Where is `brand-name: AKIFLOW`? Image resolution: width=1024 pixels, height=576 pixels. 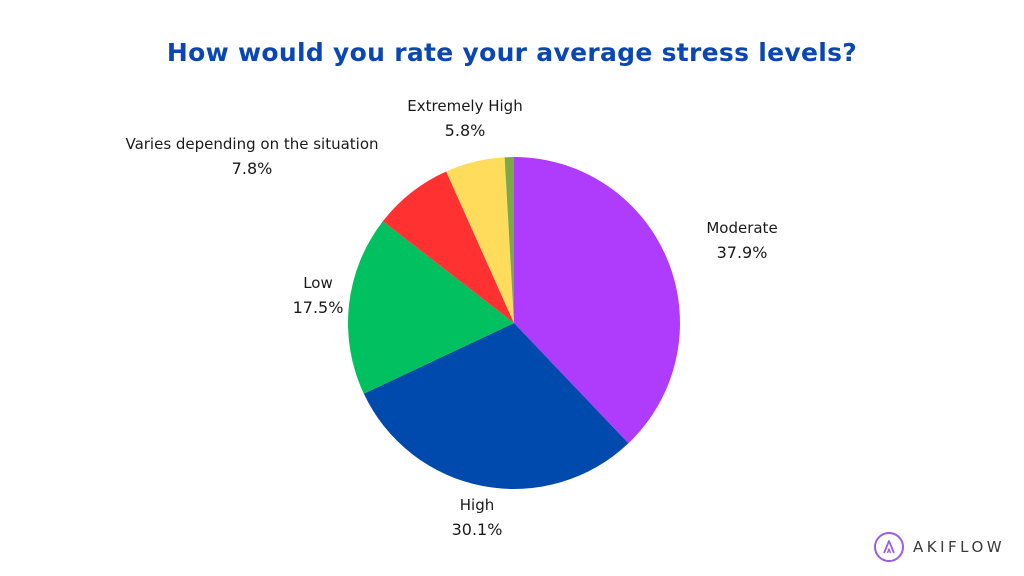
brand-name: AKIFLOW is located at coordinates (959, 547).